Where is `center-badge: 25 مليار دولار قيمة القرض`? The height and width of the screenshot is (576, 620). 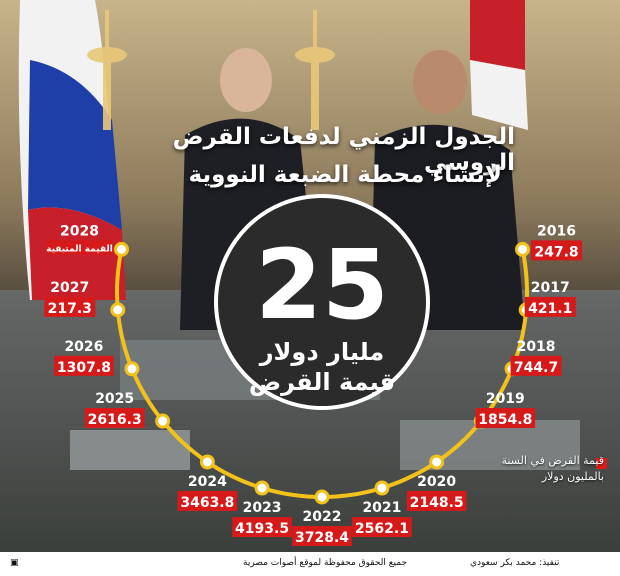 center-badge: 25 مليار دولار قيمة القرض is located at coordinates (322, 302).